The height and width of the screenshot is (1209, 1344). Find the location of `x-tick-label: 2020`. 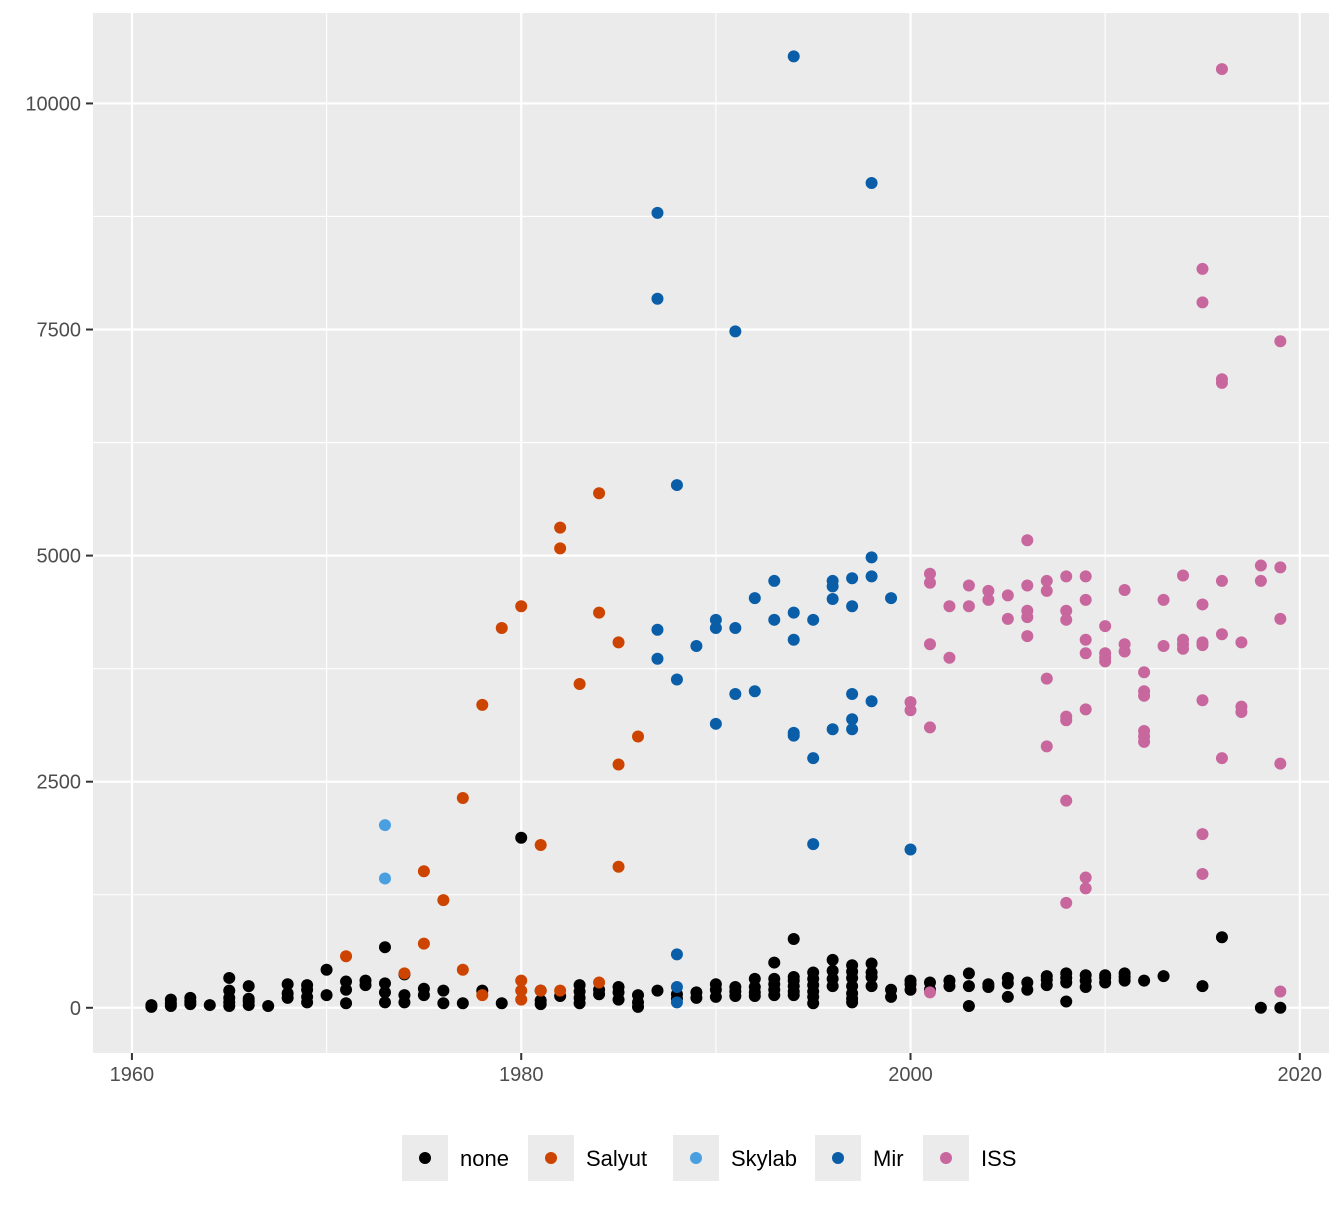

x-tick-label: 2020 is located at coordinates (1300, 1075).